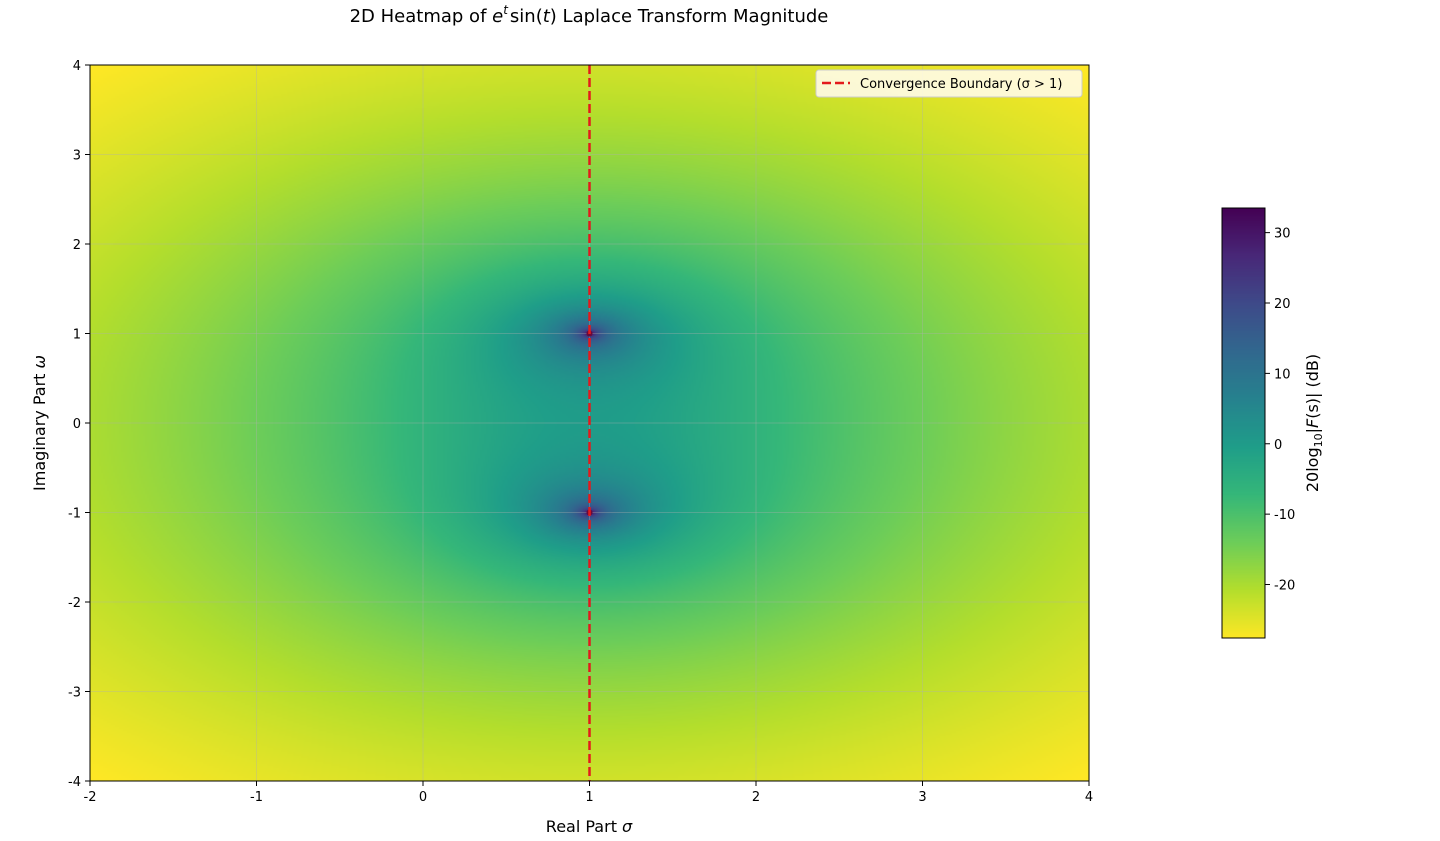  I want to click on x-tick-label: -2, so click(90, 797).